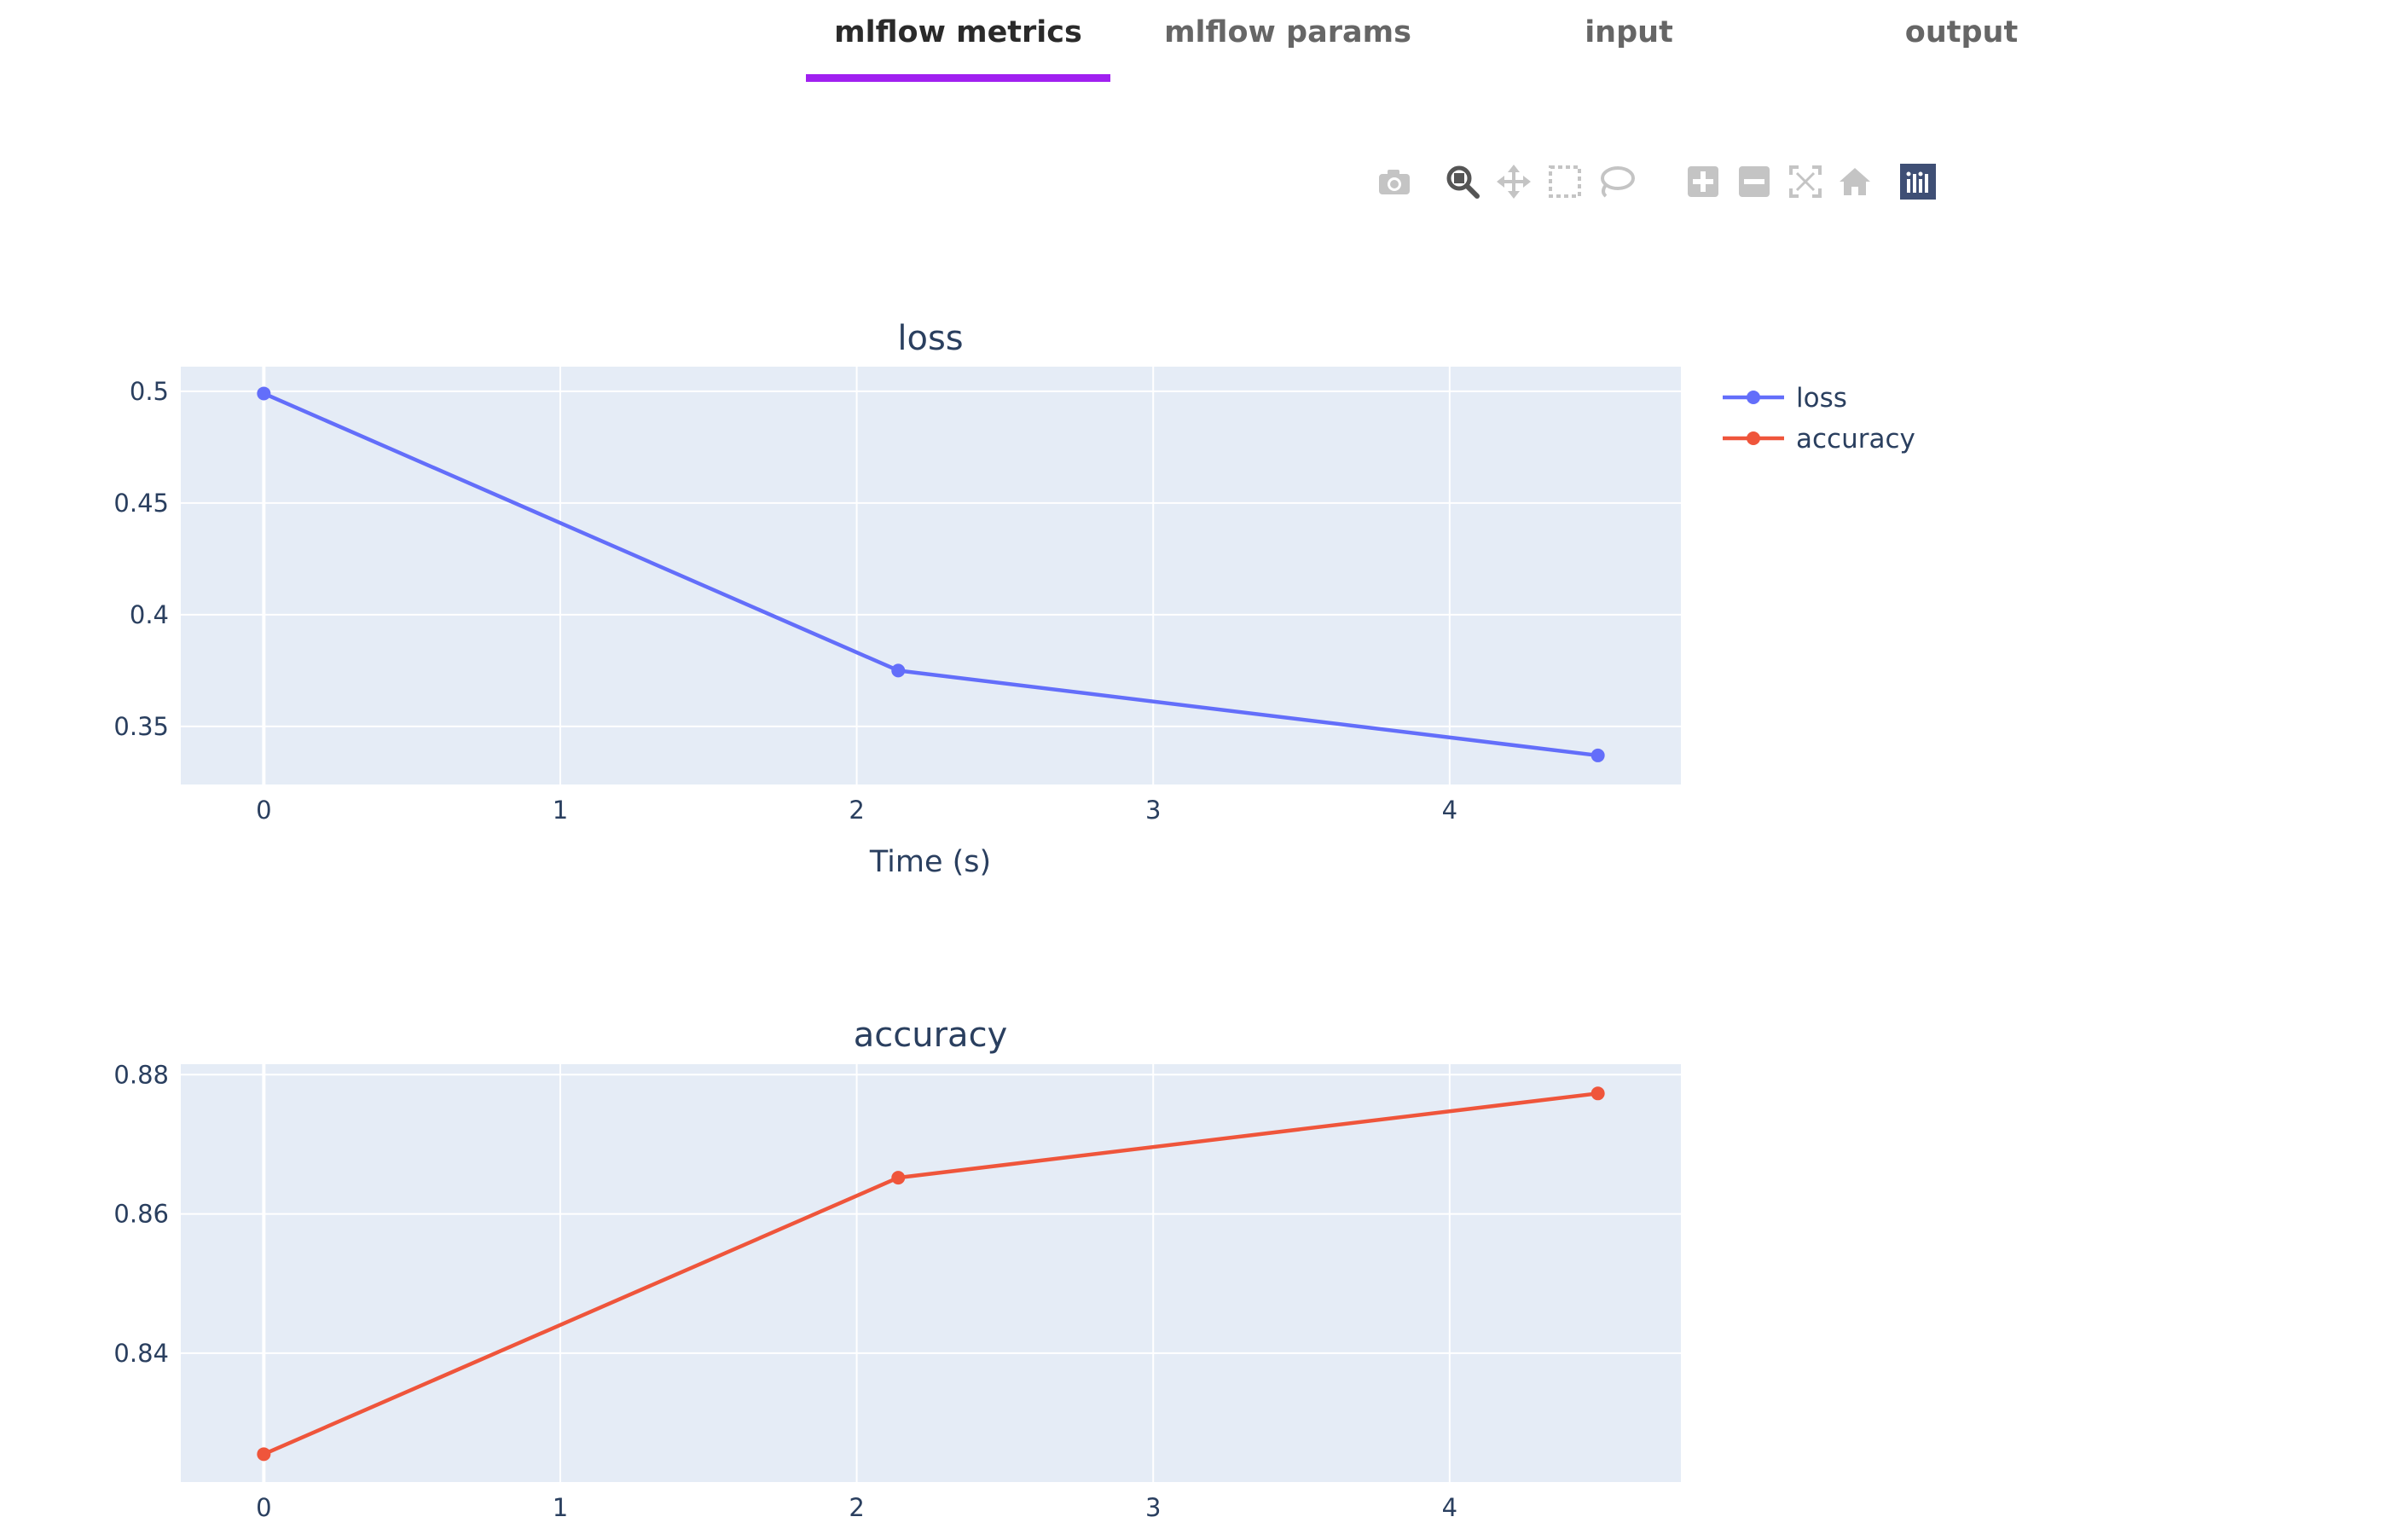  I want to click on tab-input: input, so click(1629, 32).